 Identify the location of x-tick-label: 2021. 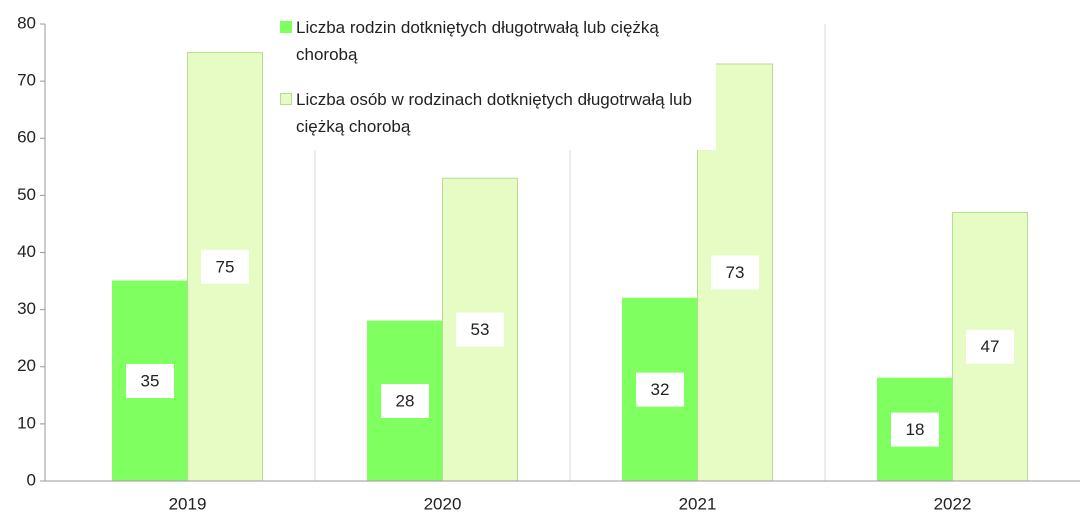
(698, 503).